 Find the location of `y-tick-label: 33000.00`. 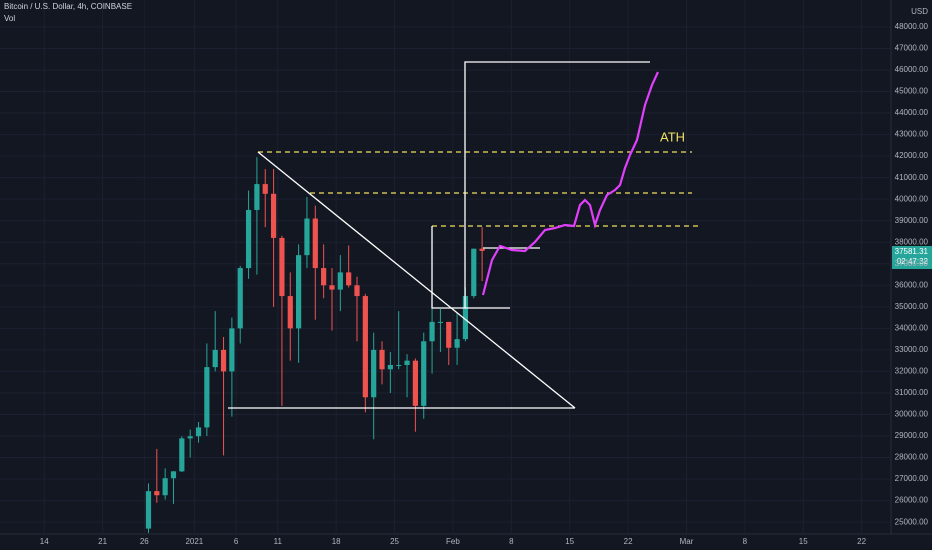

y-tick-label: 33000.00 is located at coordinates (912, 349).